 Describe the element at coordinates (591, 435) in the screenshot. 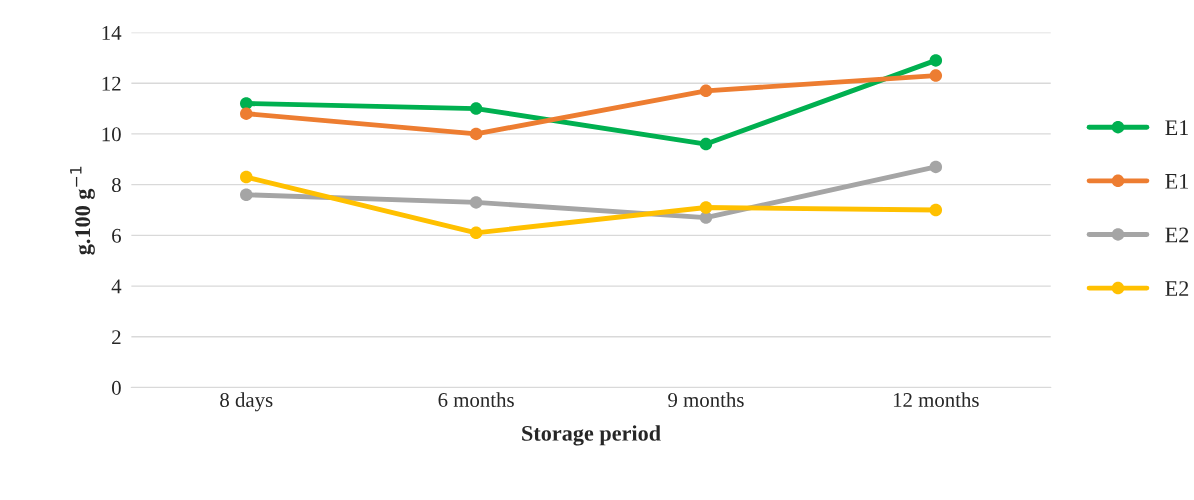

I see `x-axis-title: Storage period` at that location.